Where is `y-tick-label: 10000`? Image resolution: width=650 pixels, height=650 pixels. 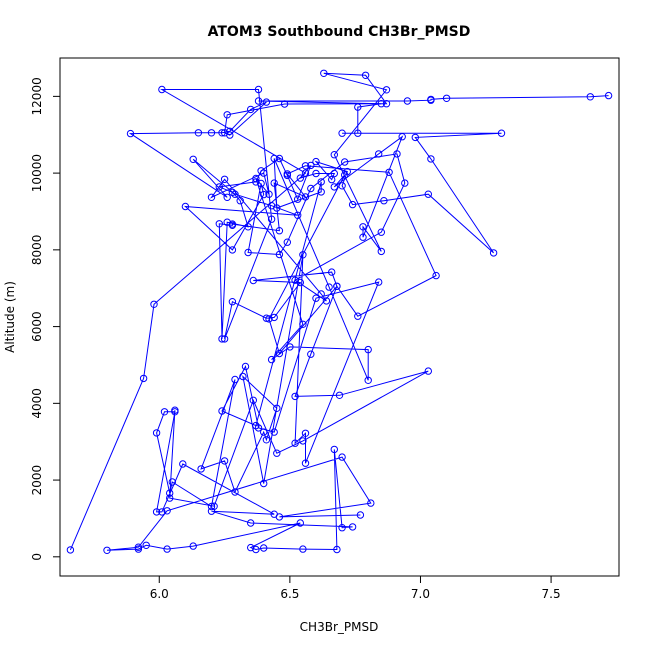 y-tick-label: 10000 is located at coordinates (37, 173).